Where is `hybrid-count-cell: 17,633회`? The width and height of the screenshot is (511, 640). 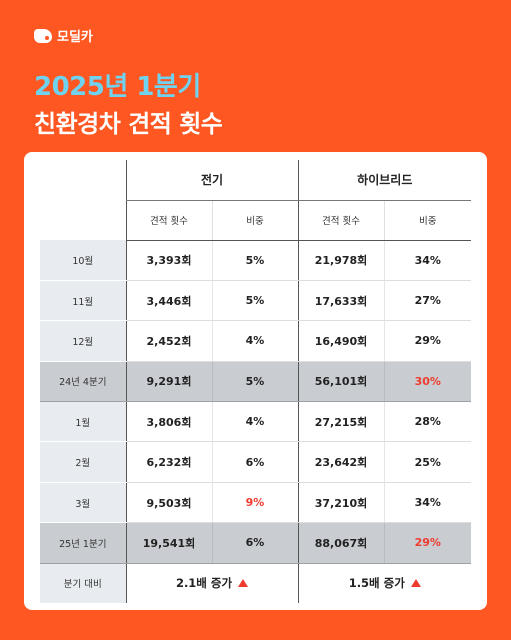
hybrid-count-cell: 17,633회 is located at coordinates (340, 301).